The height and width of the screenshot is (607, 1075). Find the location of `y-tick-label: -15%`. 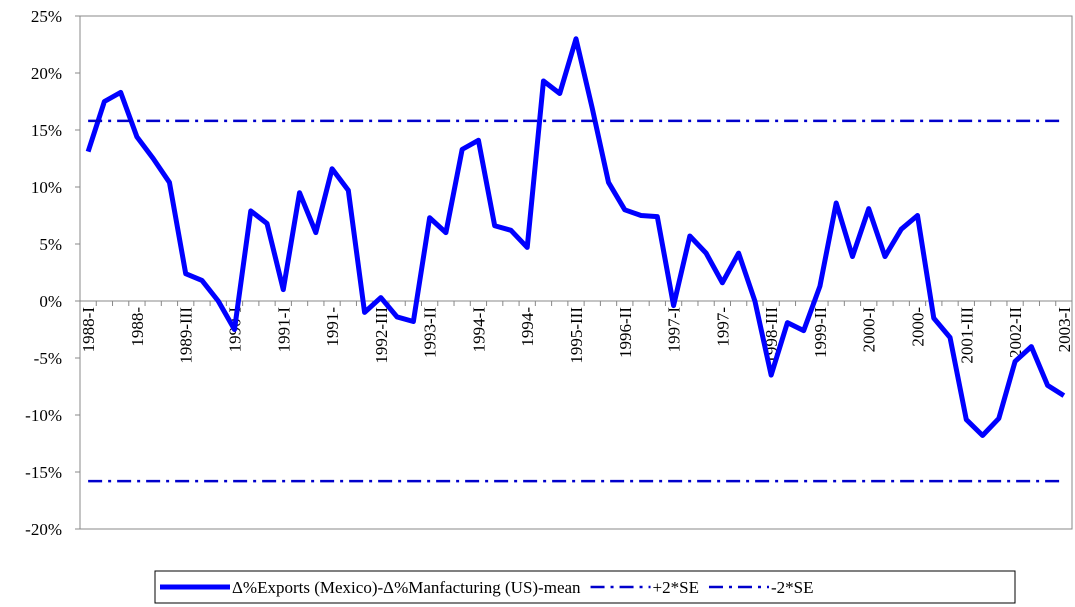

y-tick-label: -15% is located at coordinates (43, 472).